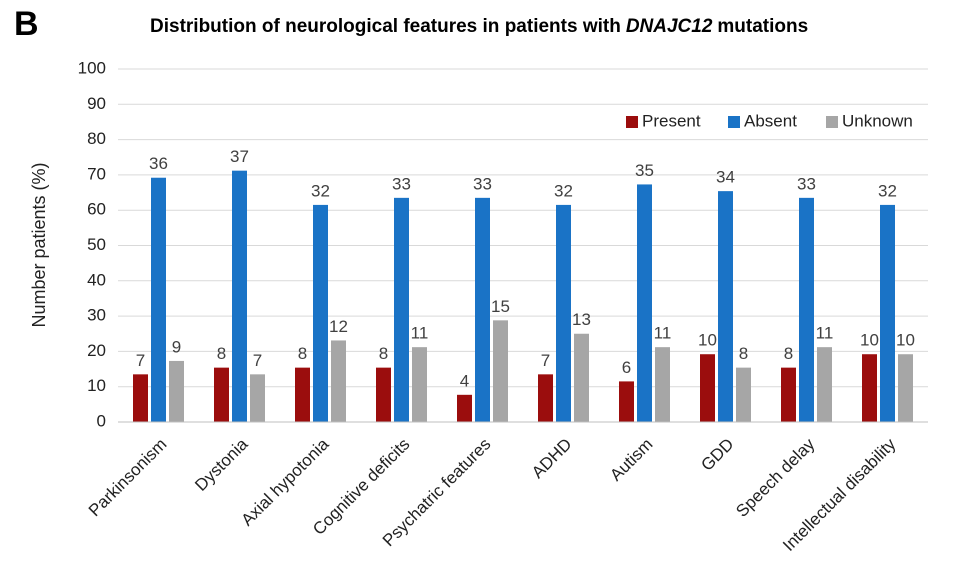 The width and height of the screenshot is (963, 581). What do you see at coordinates (464, 380) in the screenshot?
I see `data-label: 4` at bounding box center [464, 380].